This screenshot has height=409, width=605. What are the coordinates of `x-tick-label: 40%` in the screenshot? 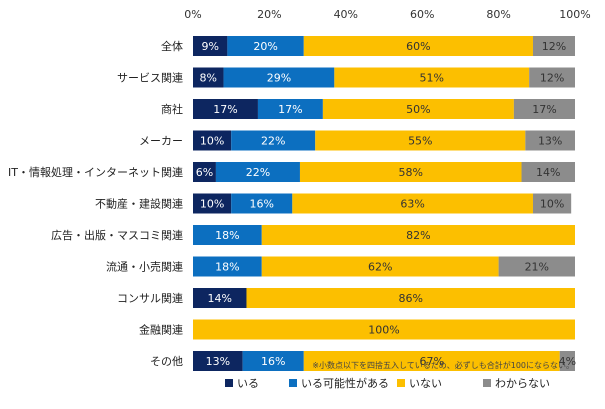 It's located at (346, 14).